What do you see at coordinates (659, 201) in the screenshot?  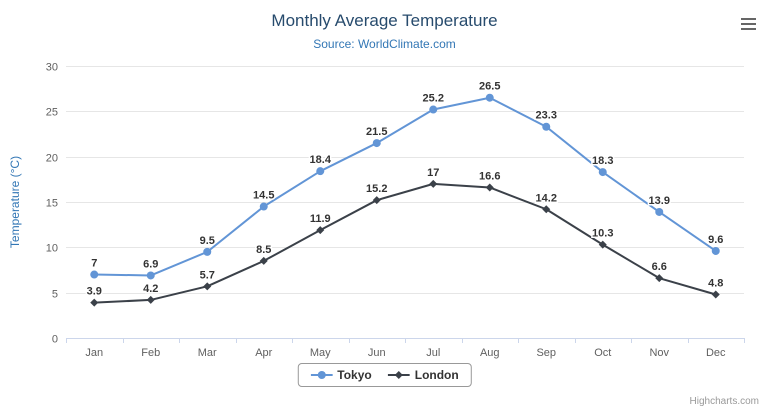 I see `data-label-tokyo: 13.9` at bounding box center [659, 201].